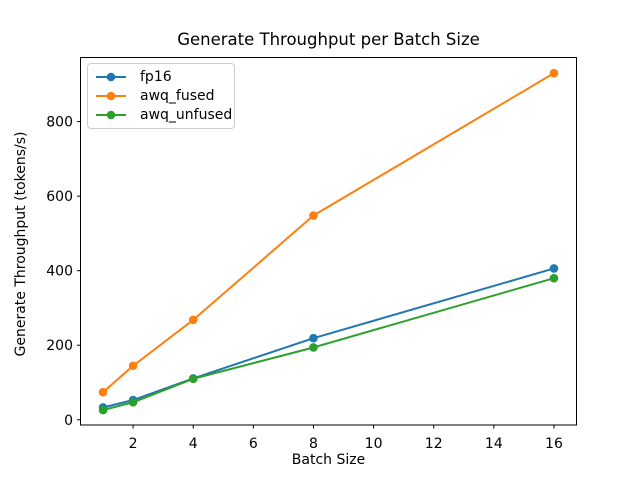  Describe the element at coordinates (59, 123) in the screenshot. I see `y-tick-label: 800` at that location.